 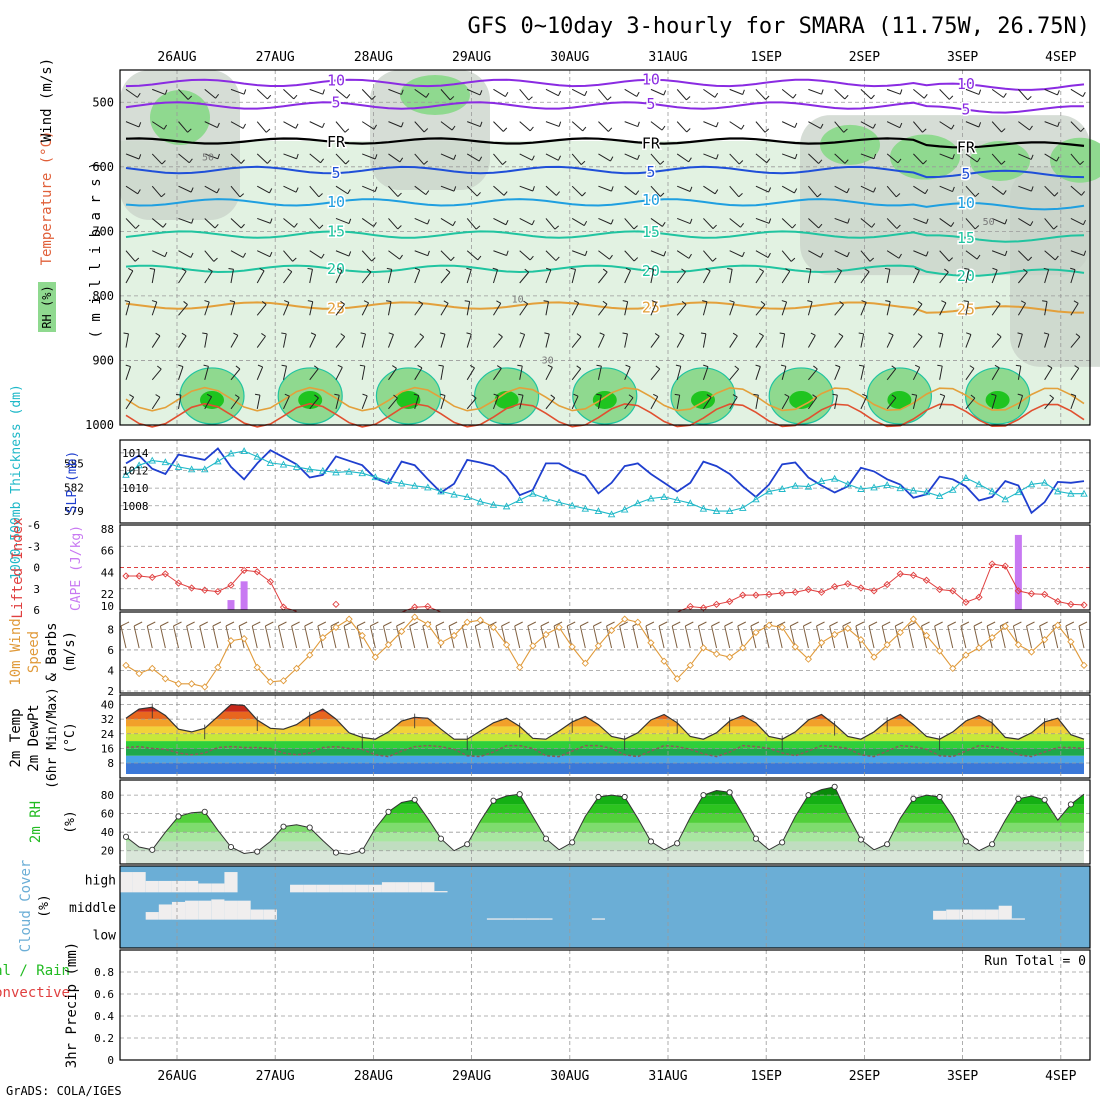 I want to click on pressure-tick-label: 700, so click(x=103, y=231).